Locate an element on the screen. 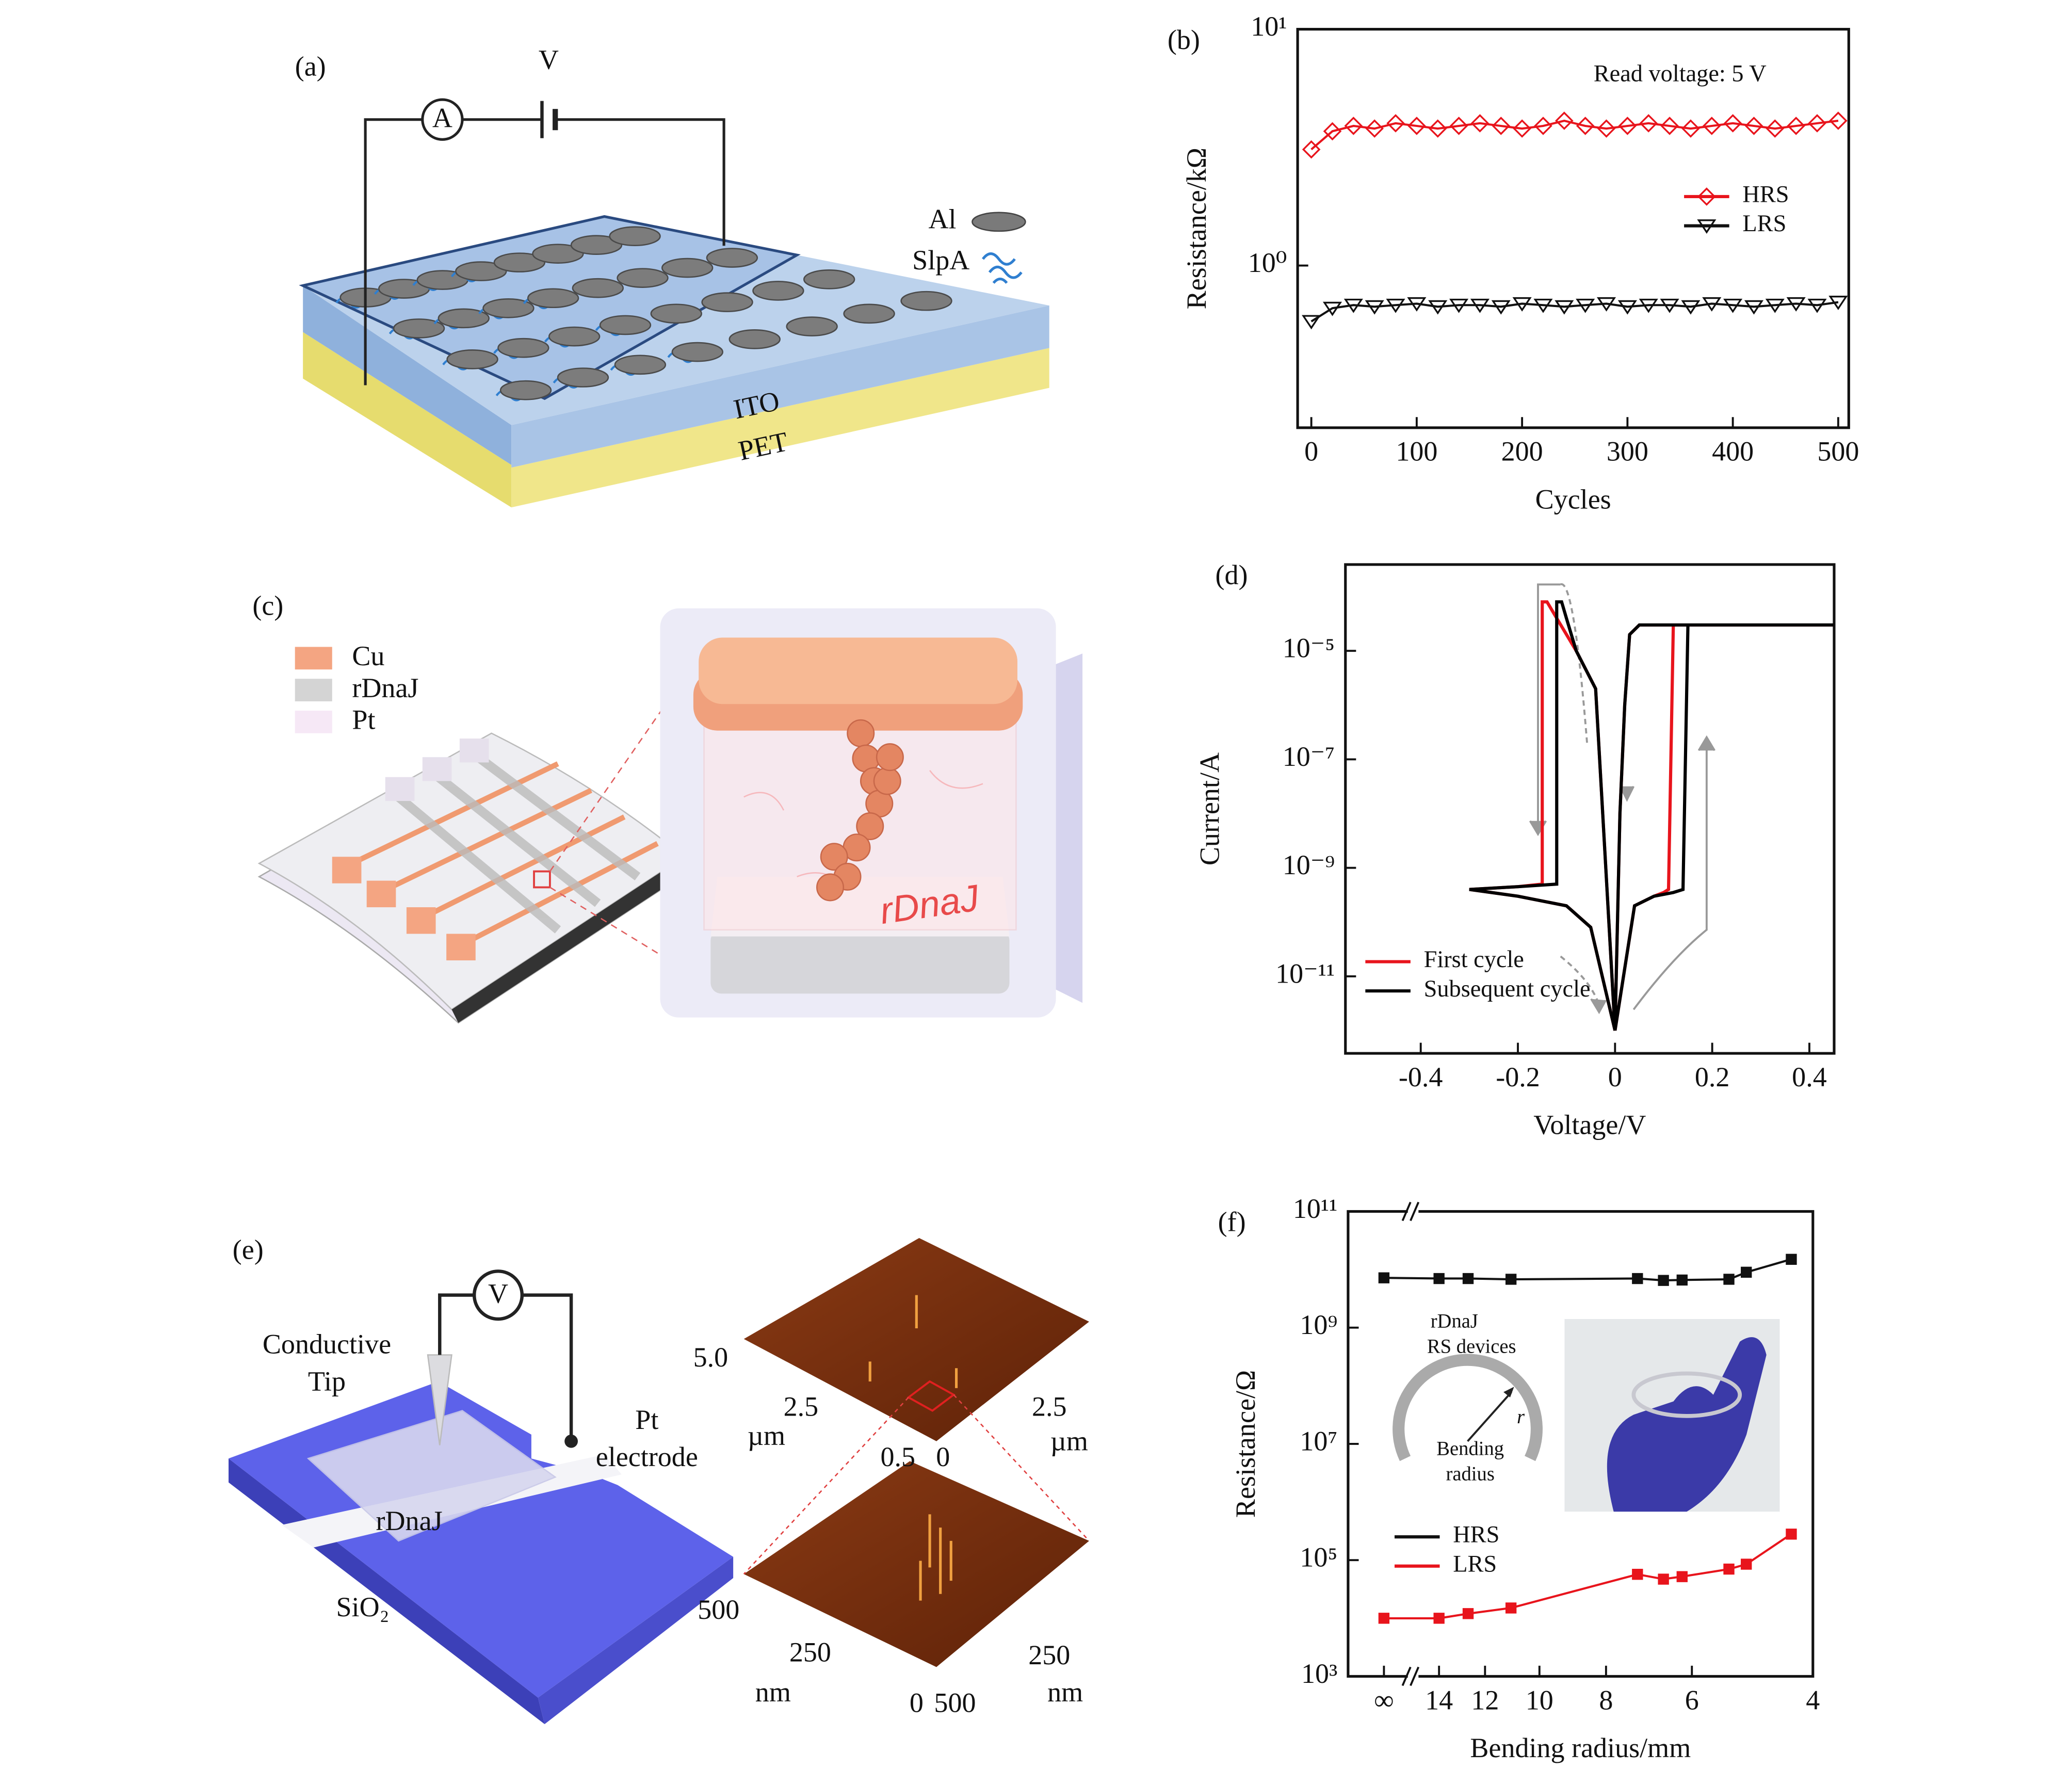  afm-unit: µm is located at coordinates (1069, 1440).